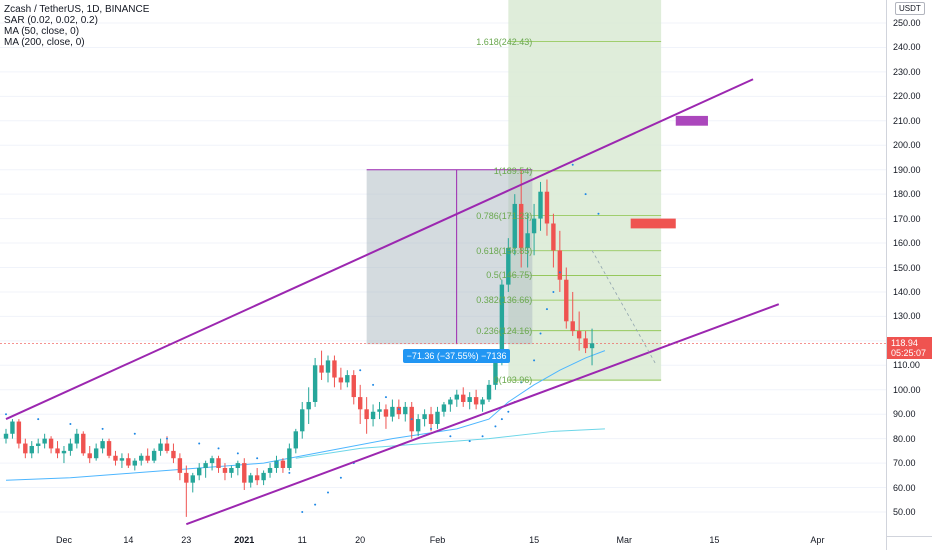  Describe the element at coordinates (244, 540) in the screenshot. I see `time-tick: 2021` at that location.